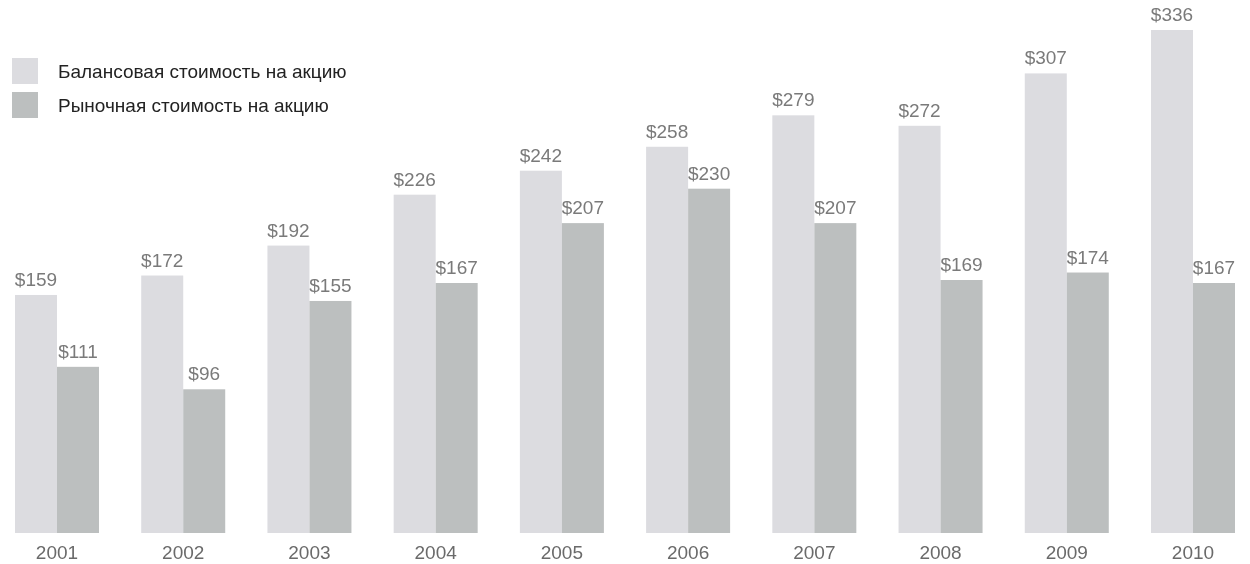 The height and width of the screenshot is (564, 1250). I want to click on legend-label: Рыночная стоимость на акцию, so click(193, 105).